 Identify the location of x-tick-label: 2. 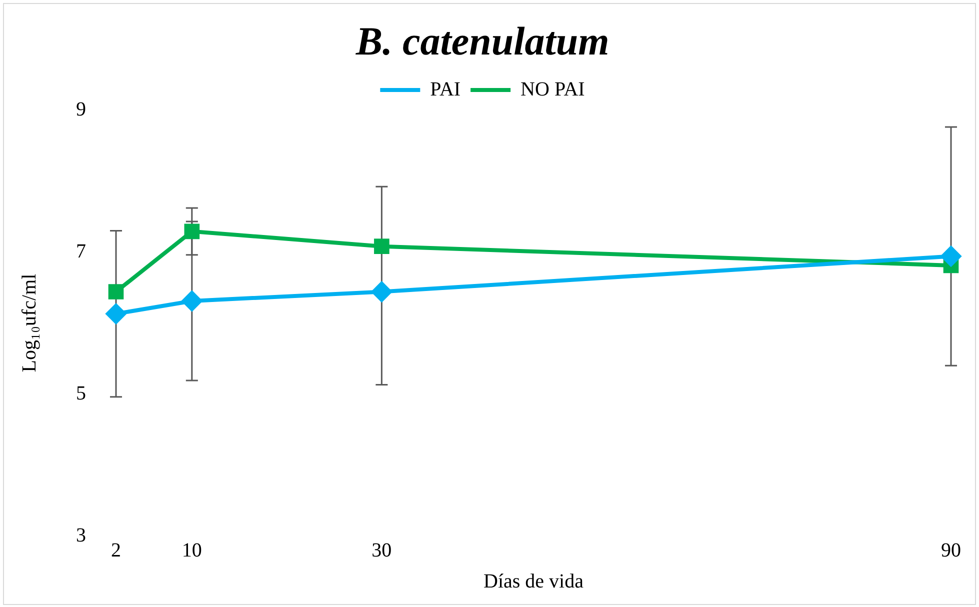
(116, 550).